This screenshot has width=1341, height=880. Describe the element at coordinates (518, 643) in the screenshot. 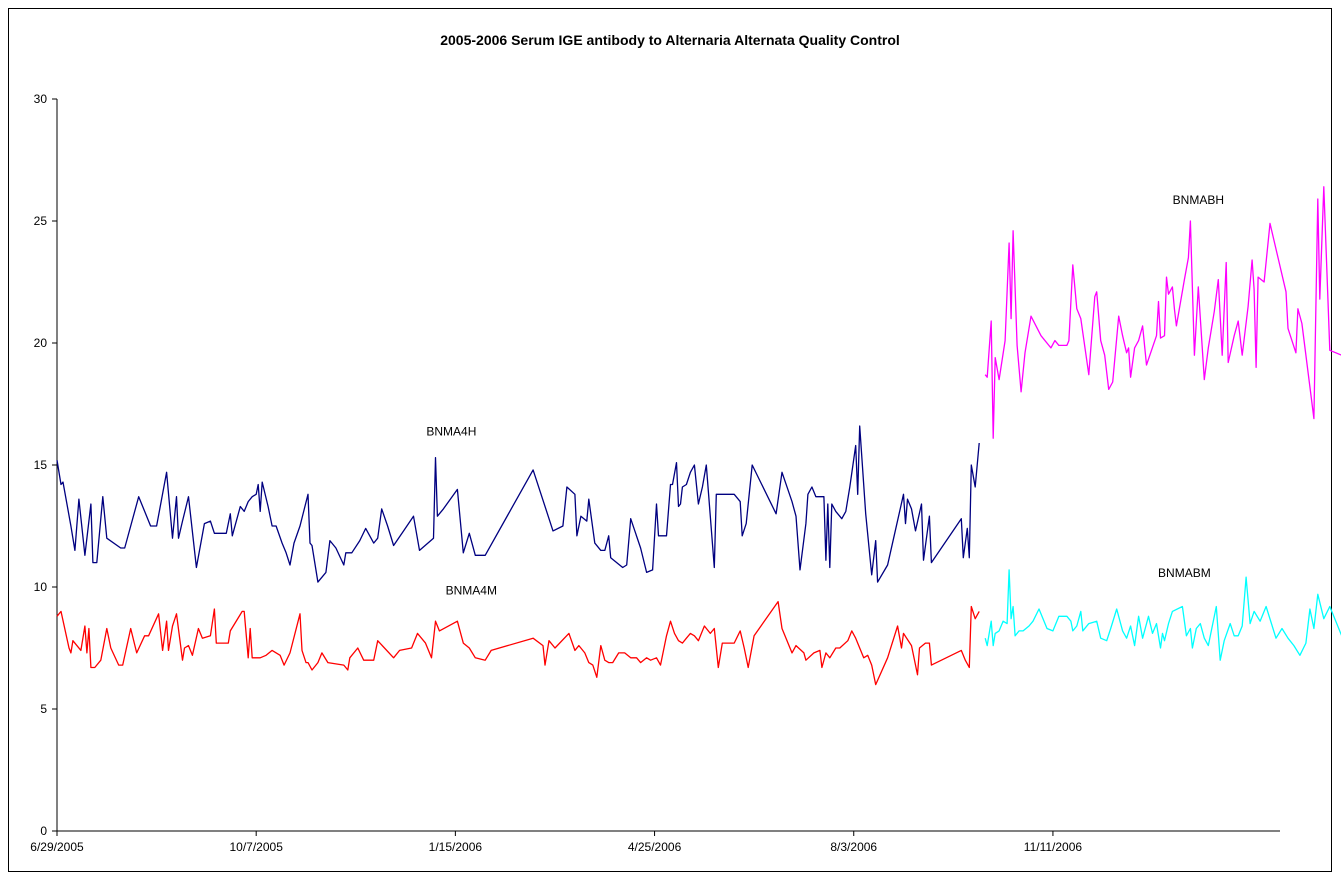

I see `series-line-bnma4m` at that location.